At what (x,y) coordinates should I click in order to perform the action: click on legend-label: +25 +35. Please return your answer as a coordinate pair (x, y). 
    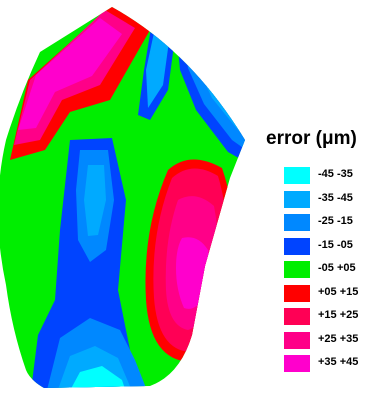
    Looking at the image, I should click on (338, 338).